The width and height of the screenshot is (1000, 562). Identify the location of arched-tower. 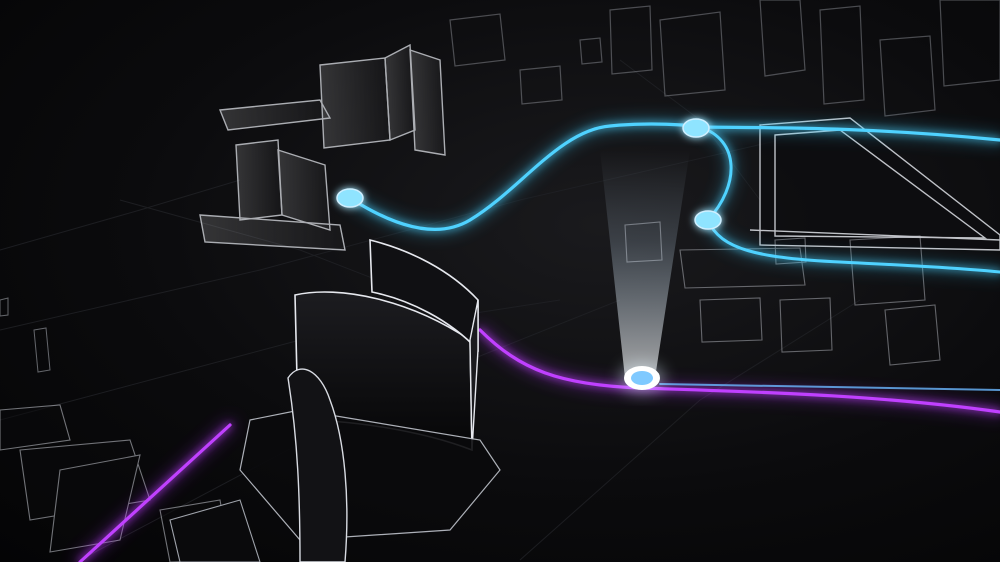
(317, 465).